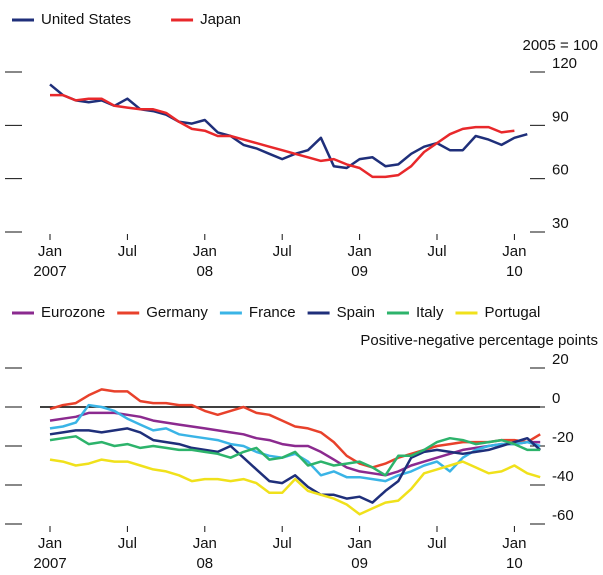 The height and width of the screenshot is (575, 603). What do you see at coordinates (560, 170) in the screenshot?
I see `y-tick-label: 60` at bounding box center [560, 170].